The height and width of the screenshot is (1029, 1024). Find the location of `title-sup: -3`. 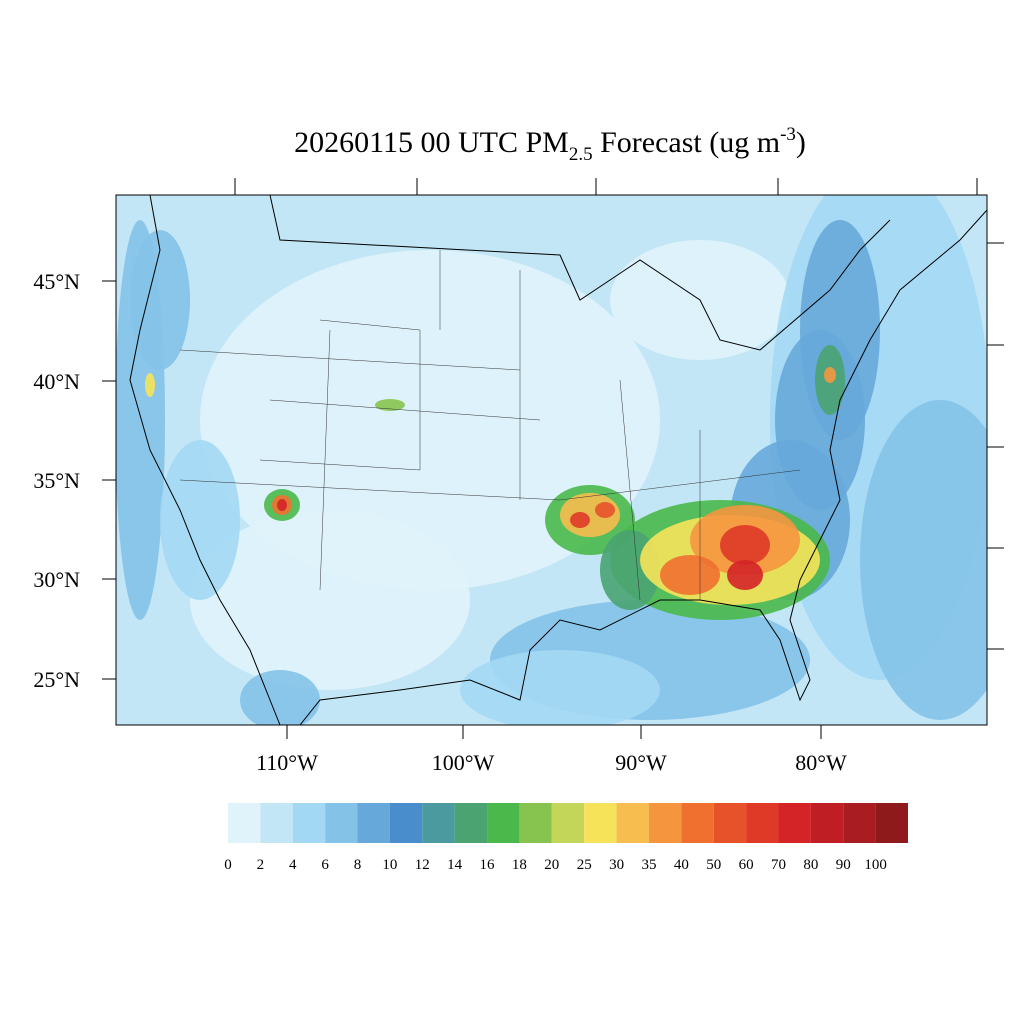

title-sup: -3 is located at coordinates (788, 134).